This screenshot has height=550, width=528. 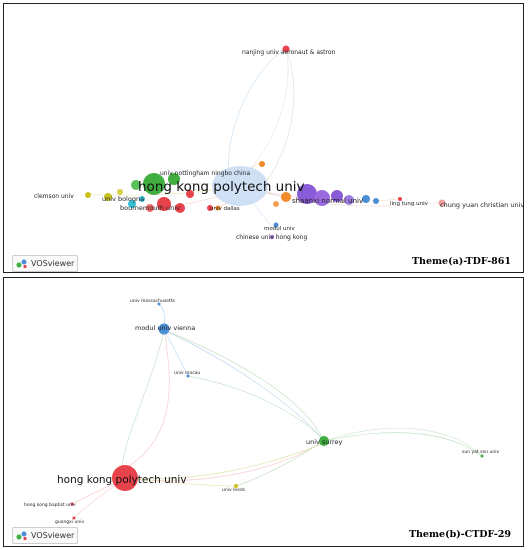 I want to click on node-sun-yatsen, so click(x=482, y=456).